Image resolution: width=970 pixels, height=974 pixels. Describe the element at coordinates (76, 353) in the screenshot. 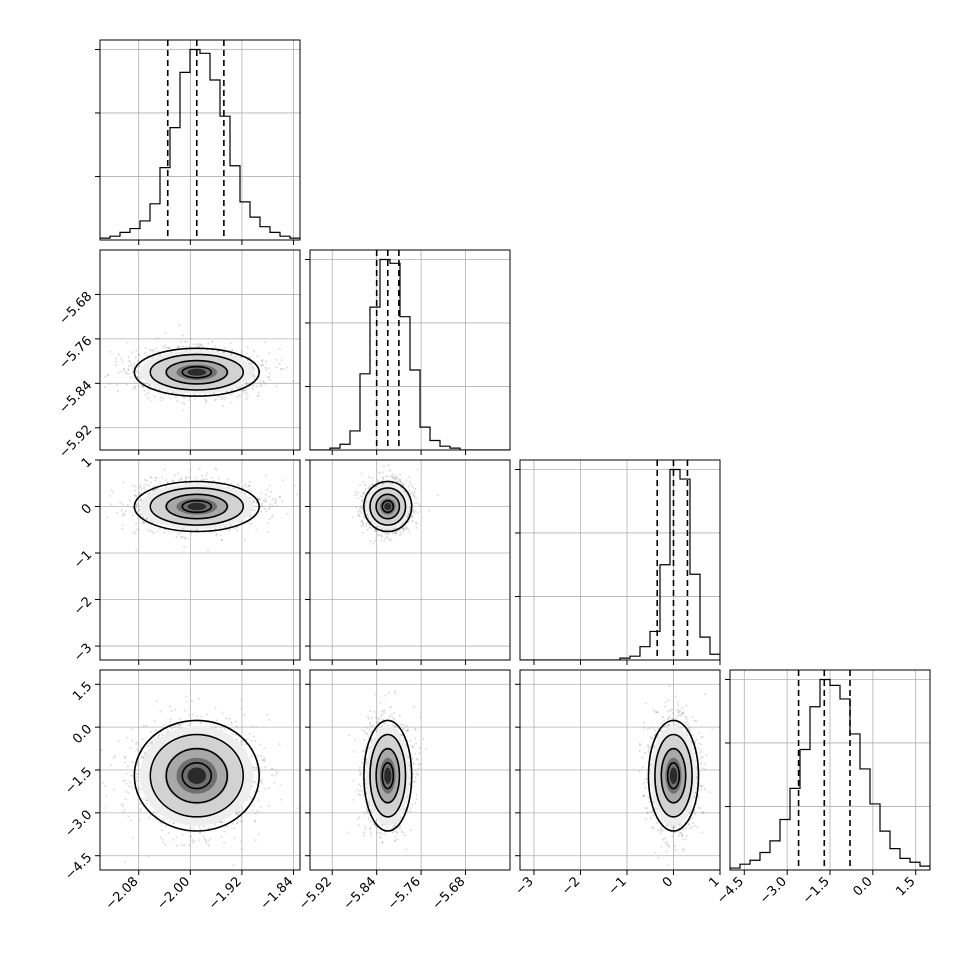

I see `y-tick-label-p1-2: −5.76` at that location.